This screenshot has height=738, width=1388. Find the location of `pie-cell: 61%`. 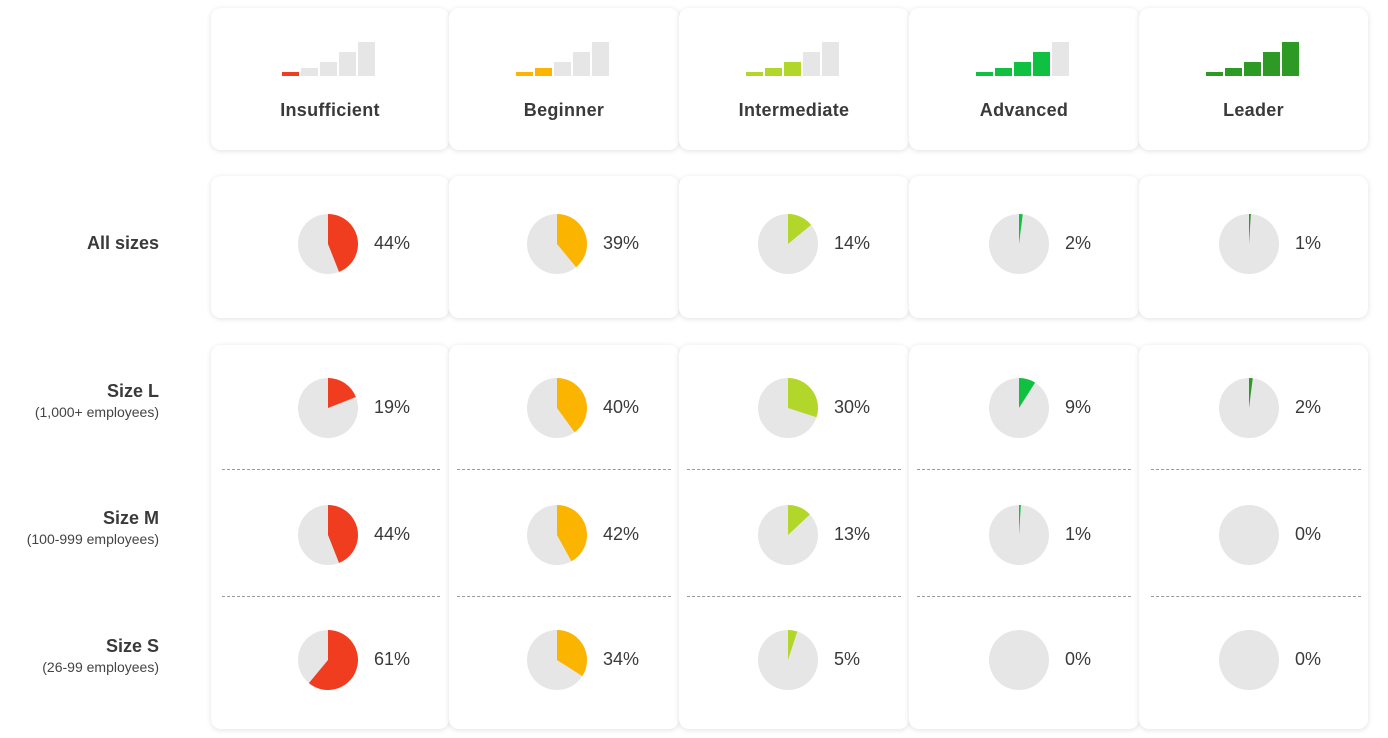

pie-cell: 61% is located at coordinates (377, 660).